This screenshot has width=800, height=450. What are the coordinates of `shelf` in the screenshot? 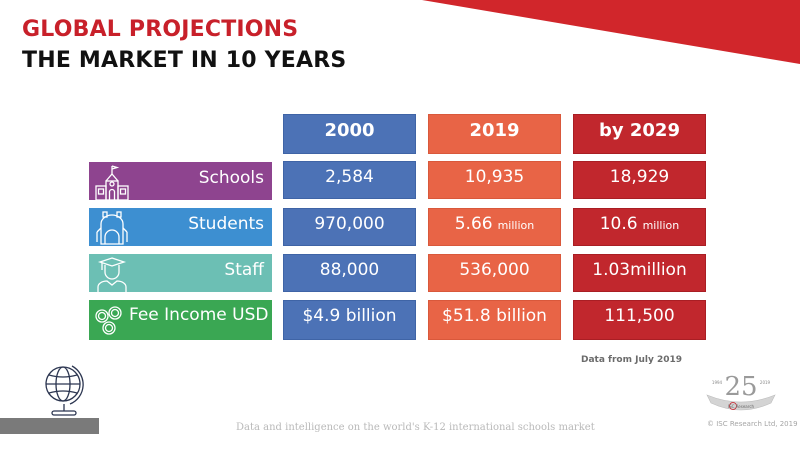 It's located at (49, 426).